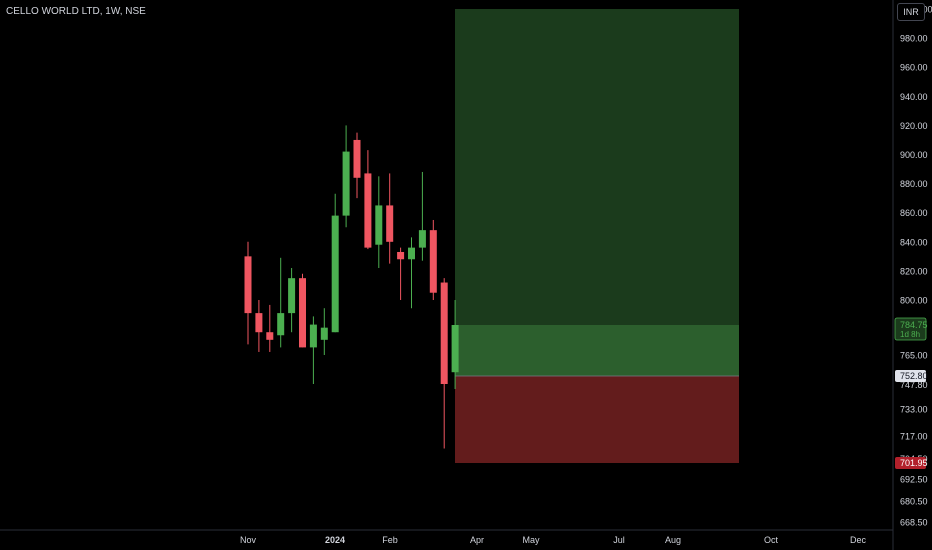  What do you see at coordinates (910, 334) in the screenshot?
I see `bar-countdown: 1d 8h` at bounding box center [910, 334].